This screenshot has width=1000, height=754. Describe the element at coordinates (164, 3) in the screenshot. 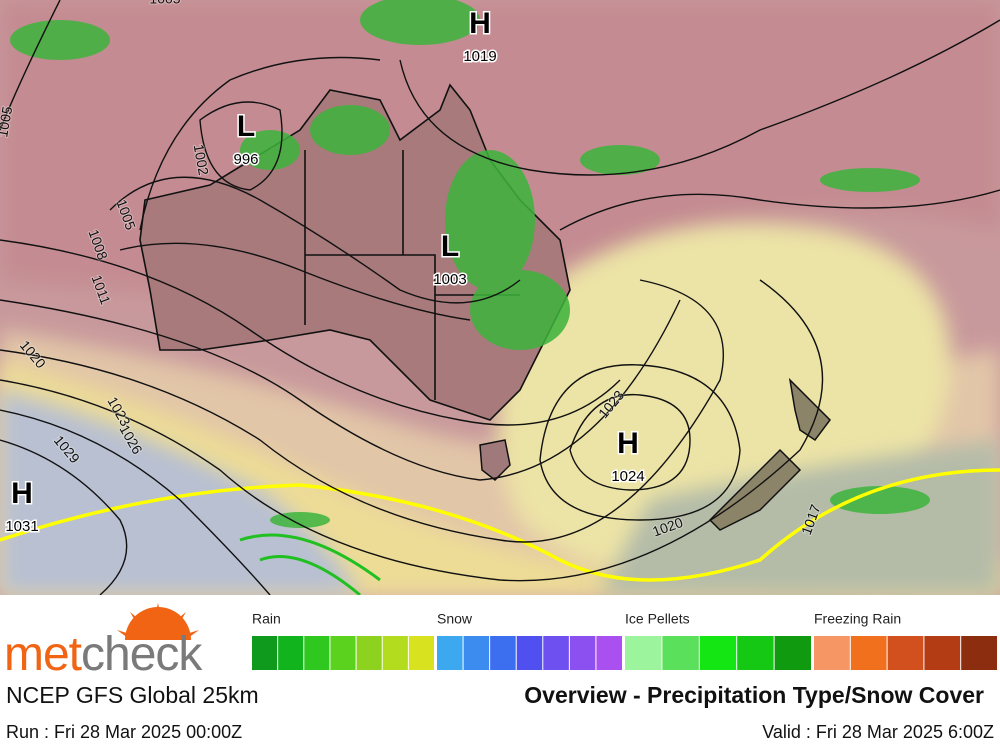

I see `isobar-label: 1005` at that location.